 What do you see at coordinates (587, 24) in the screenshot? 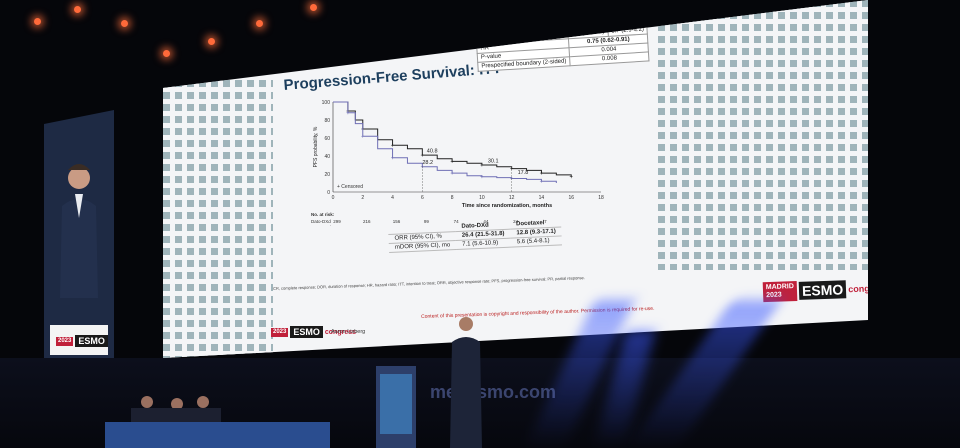
I see `col-header-dato: Dato-DXd` at bounding box center [587, 24].